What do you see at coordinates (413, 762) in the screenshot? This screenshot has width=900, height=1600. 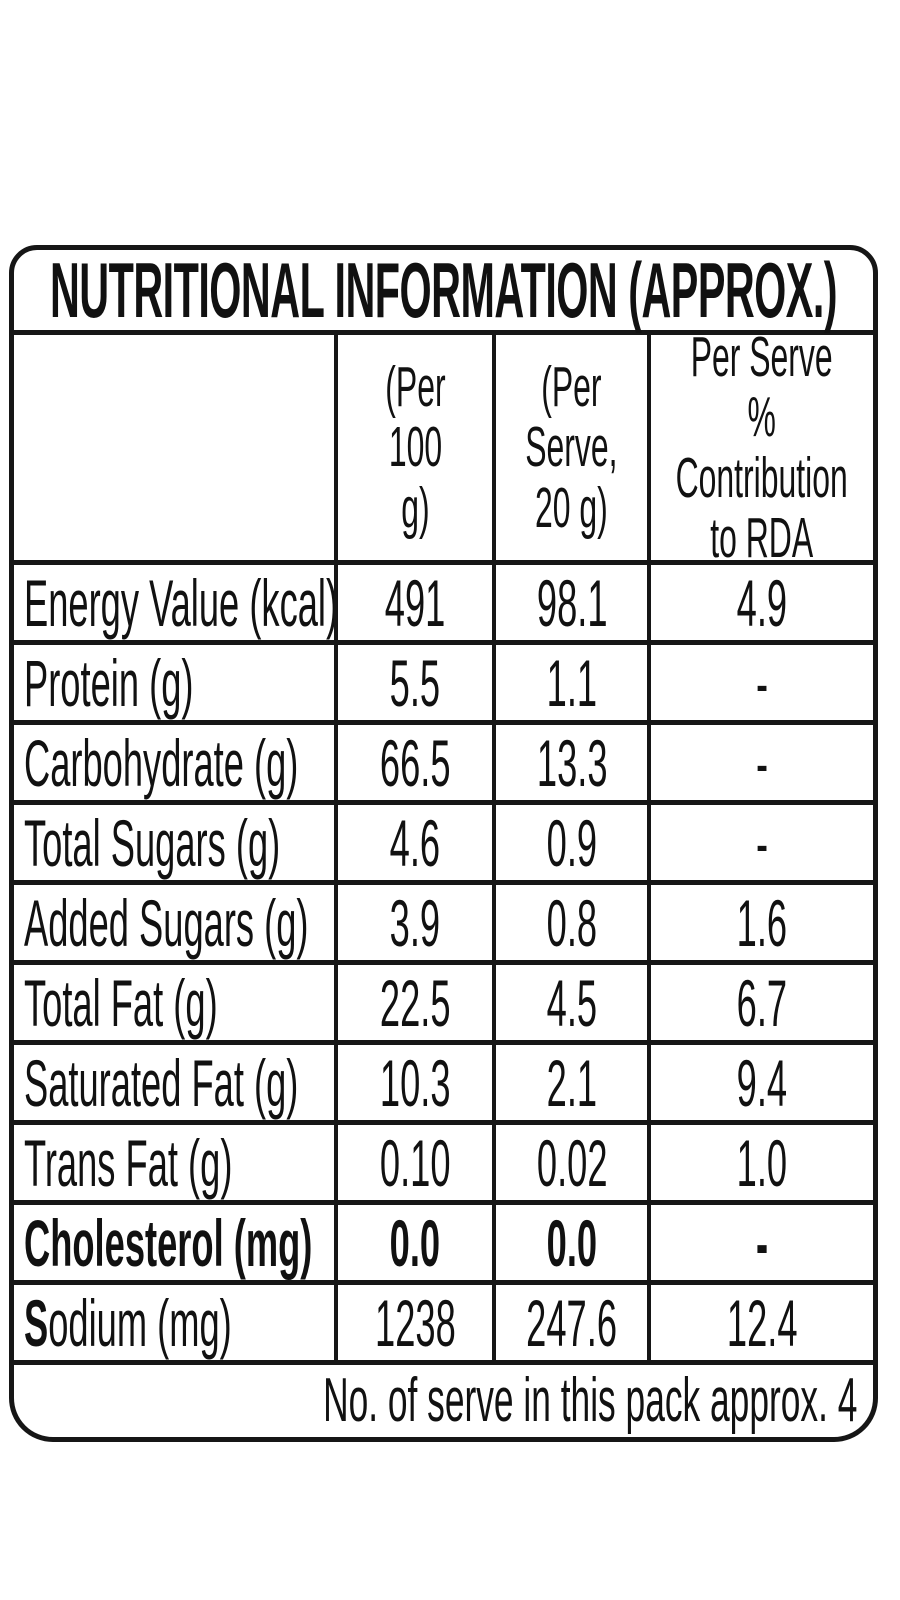 I see `value-per-100g: 66.5` at bounding box center [413, 762].